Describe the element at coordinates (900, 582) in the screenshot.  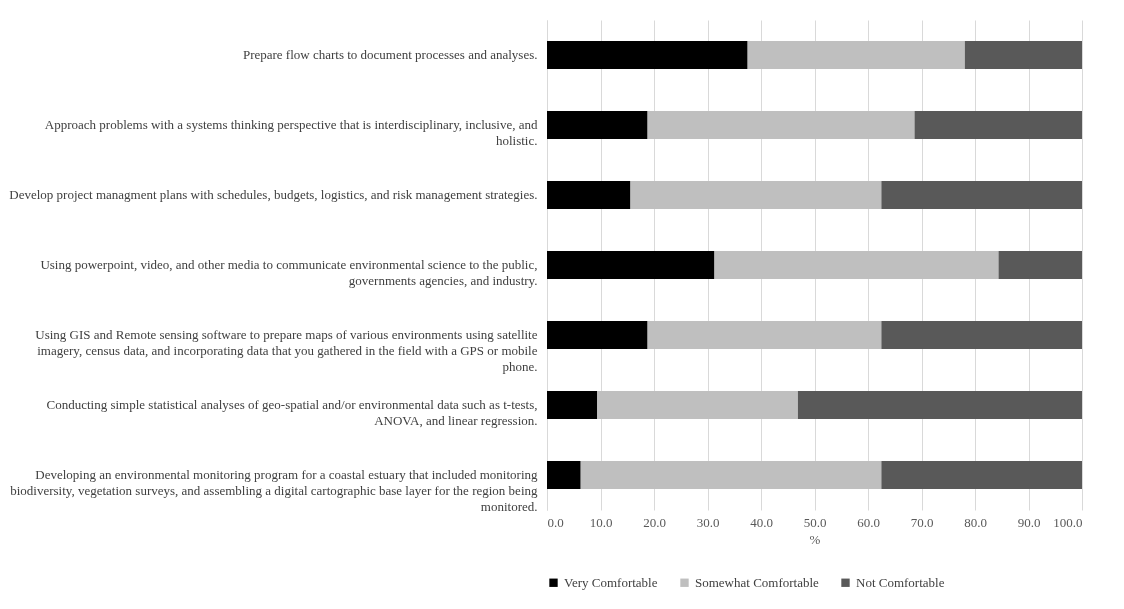
I see `legend-label: Not Comfortable` at that location.